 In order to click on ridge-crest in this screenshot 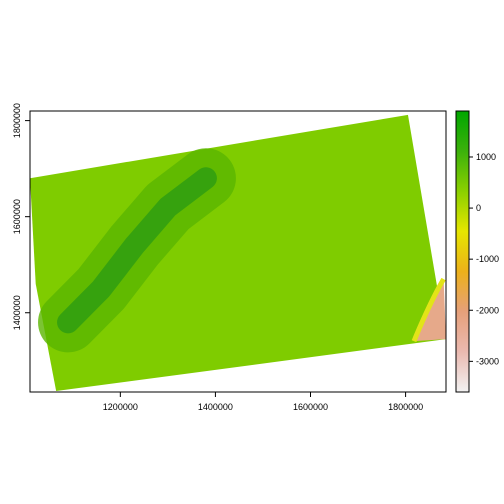, I will do `click(137, 250)`.